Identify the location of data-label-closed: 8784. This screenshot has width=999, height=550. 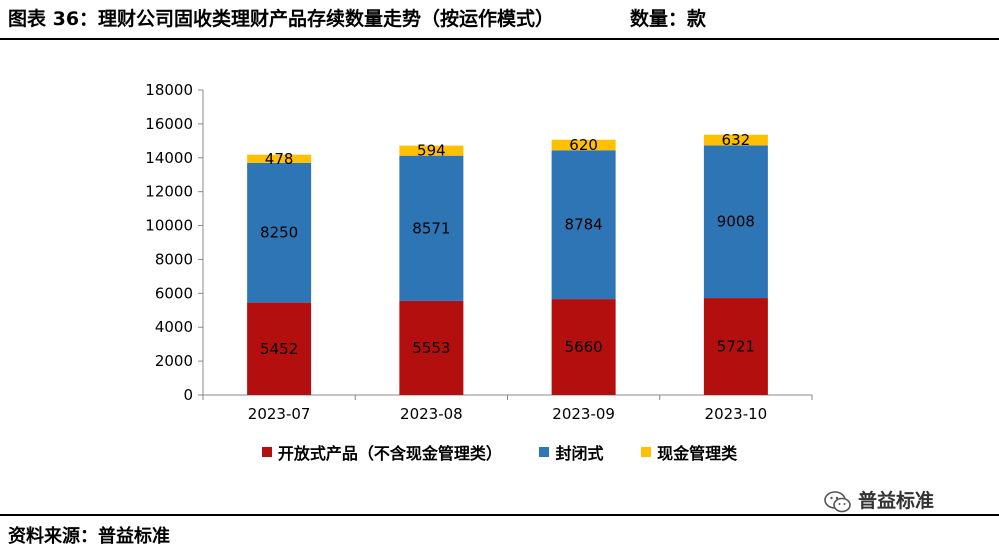
(584, 225).